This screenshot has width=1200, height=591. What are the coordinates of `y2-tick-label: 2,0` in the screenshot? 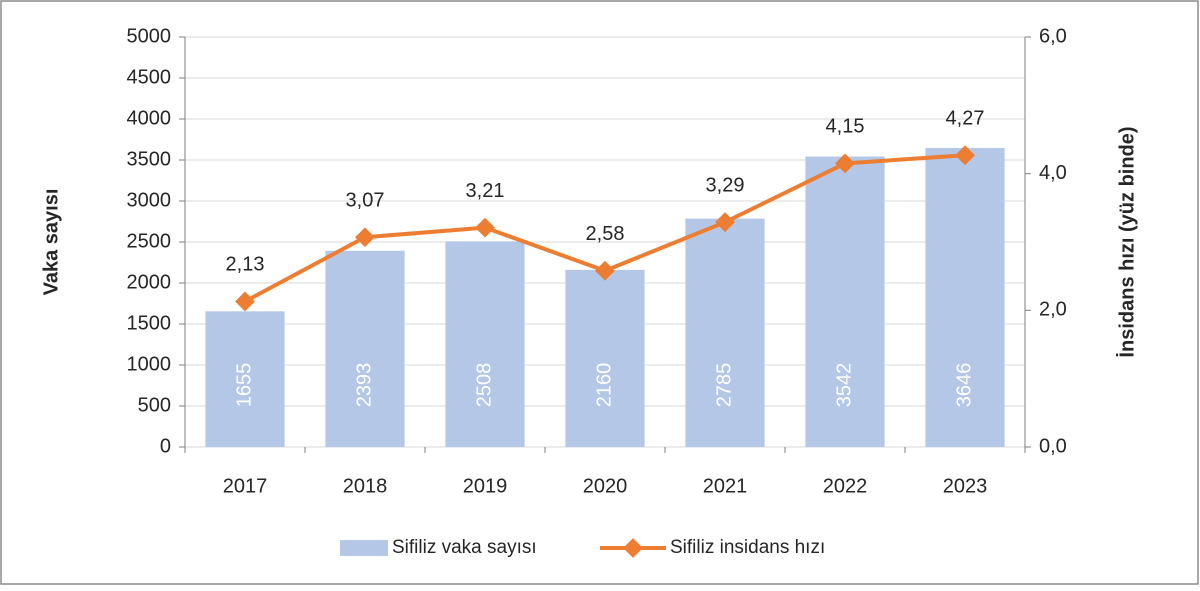 It's located at (1053, 310).